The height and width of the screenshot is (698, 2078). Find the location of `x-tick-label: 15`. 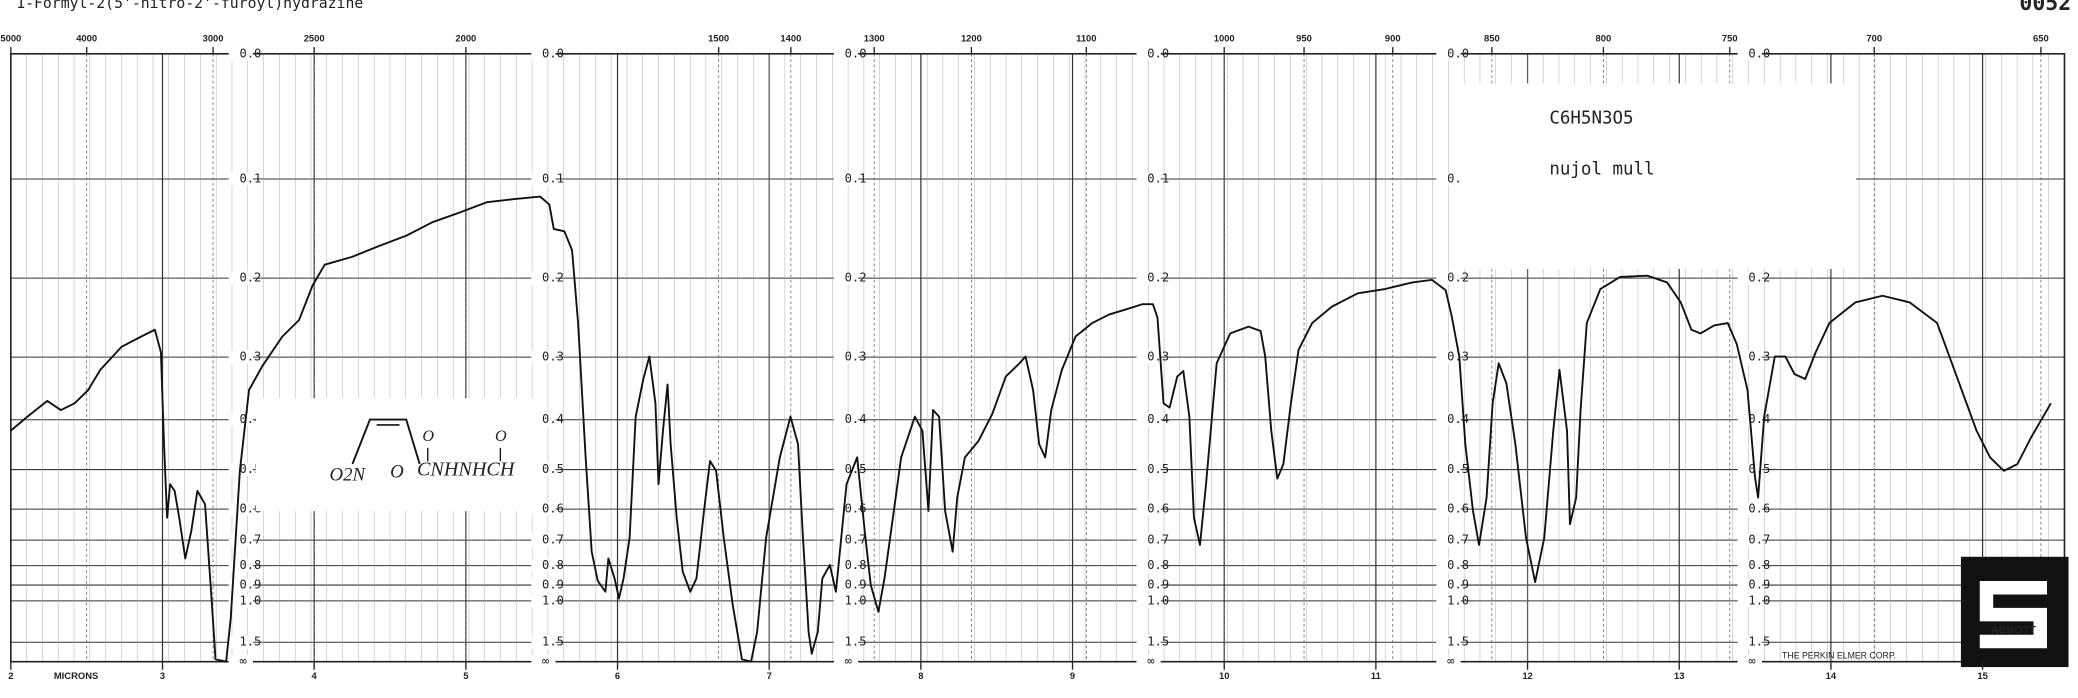

x-tick-label: 15 is located at coordinates (1982, 675).